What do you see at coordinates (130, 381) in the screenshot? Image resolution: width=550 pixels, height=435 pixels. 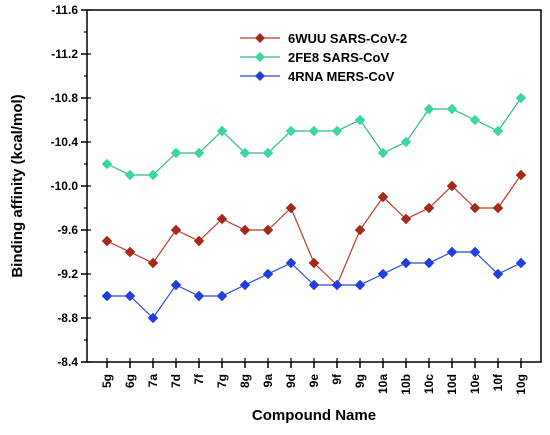 I see `x-tick-label: 6g` at bounding box center [130, 381].